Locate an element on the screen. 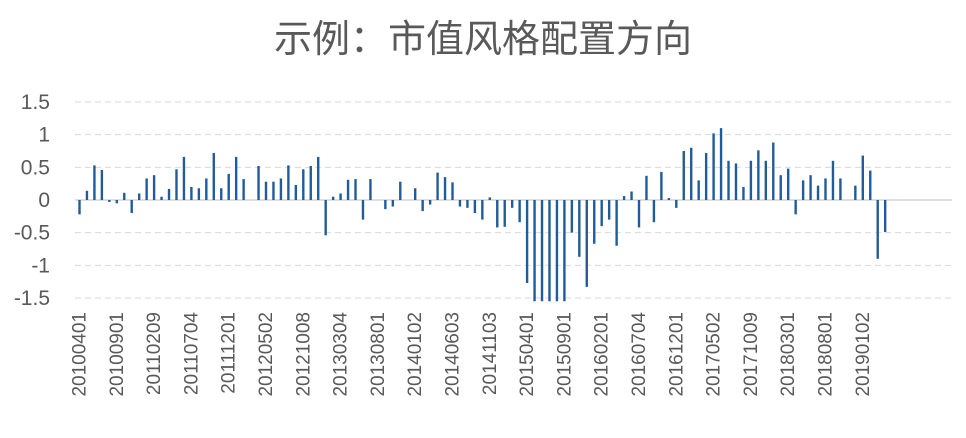 The width and height of the screenshot is (966, 438). x-tick-label: 20100901 is located at coordinates (117, 354).